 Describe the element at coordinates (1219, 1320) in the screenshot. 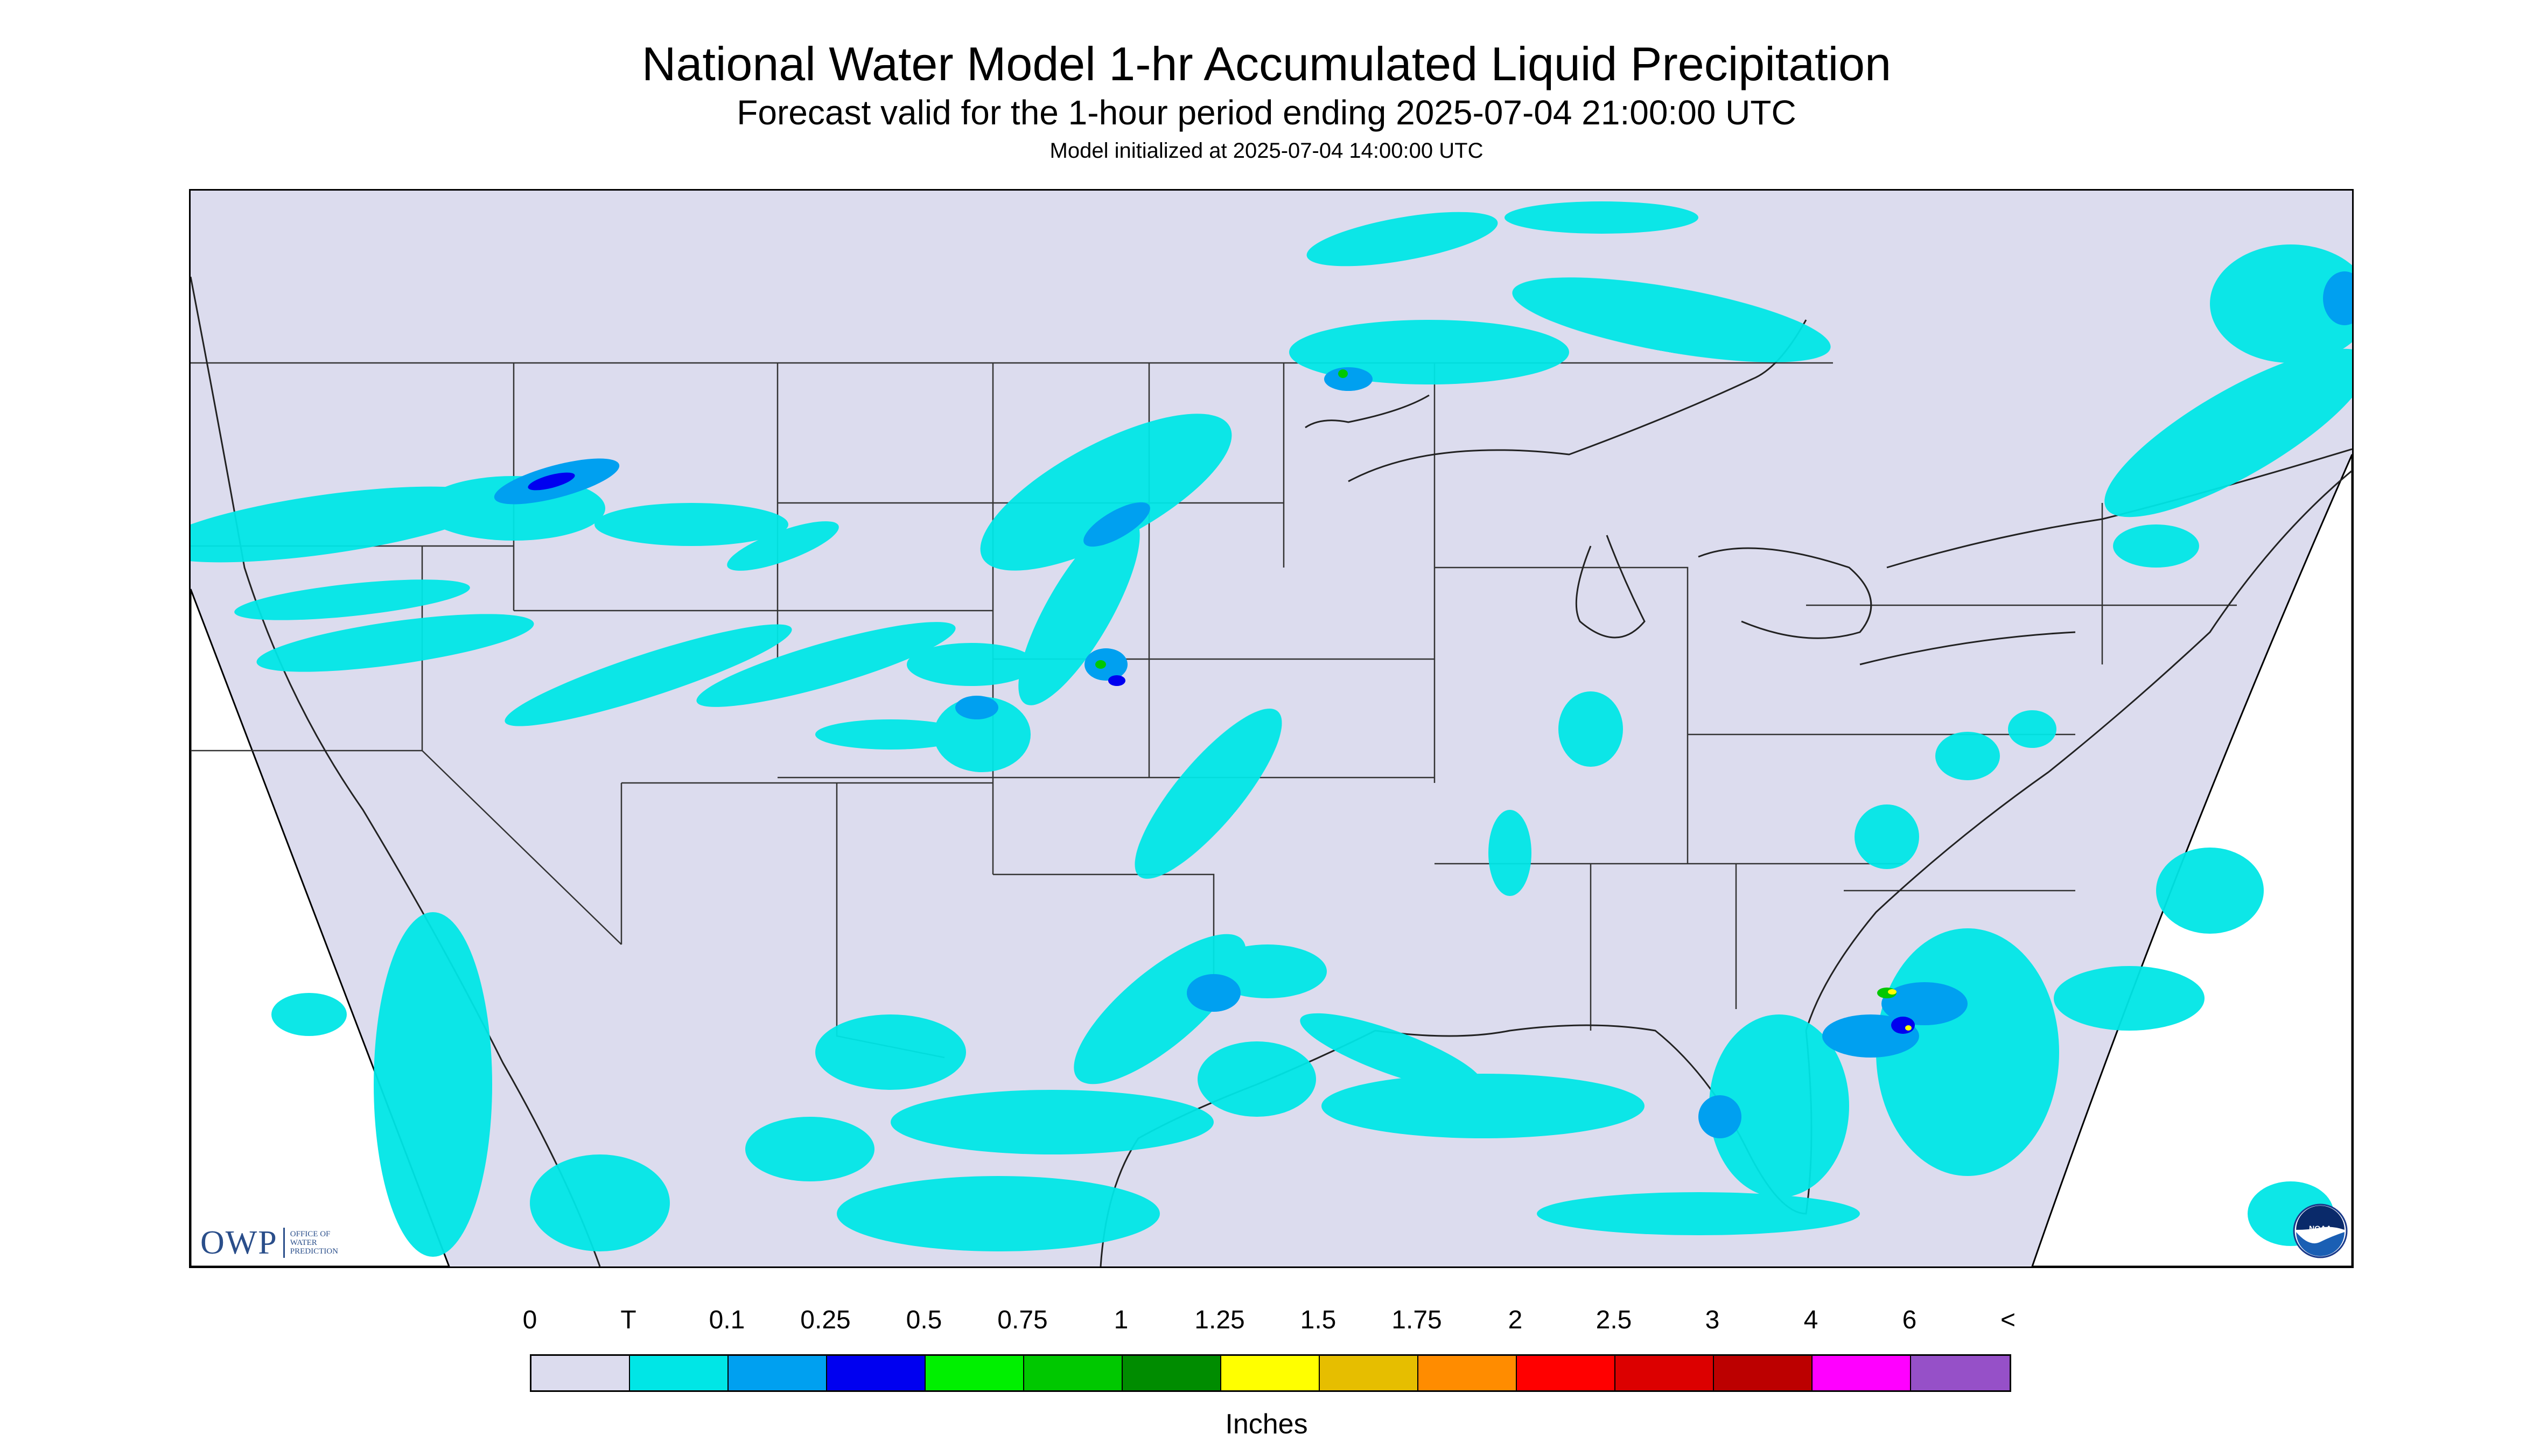

I see `legend-tick-label: 1.25` at that location.